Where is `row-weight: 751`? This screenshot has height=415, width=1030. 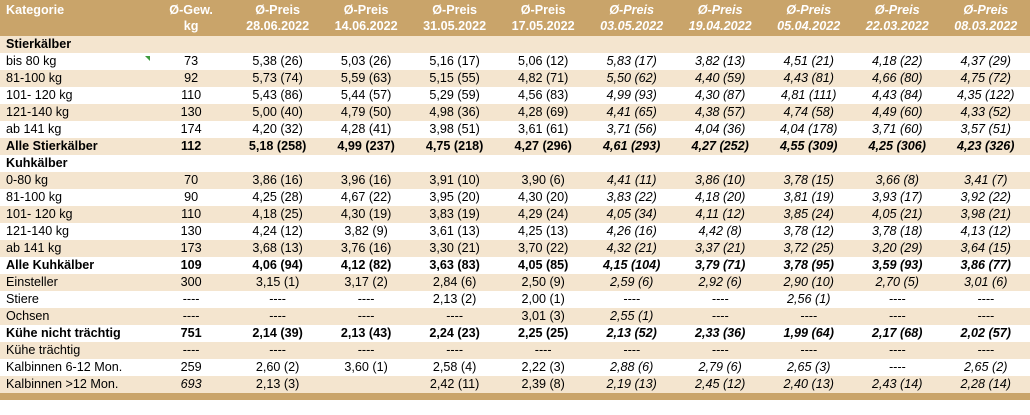 row-weight: 751 is located at coordinates (191, 333).